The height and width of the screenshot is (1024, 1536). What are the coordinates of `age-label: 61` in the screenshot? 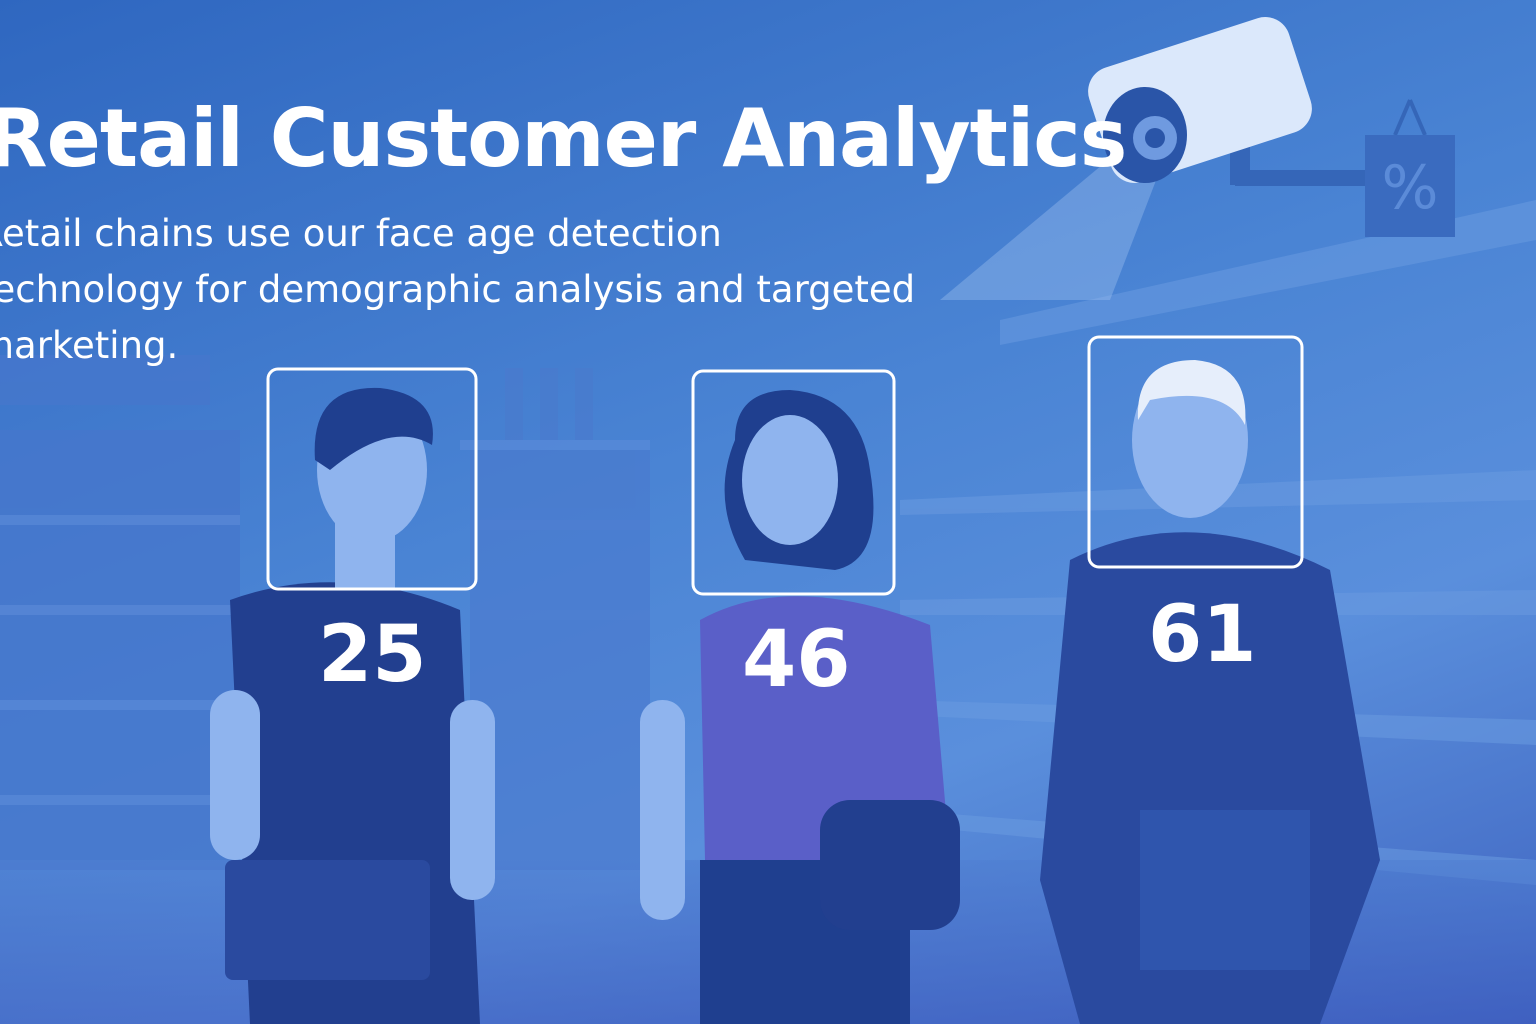 It's located at (1202, 635).